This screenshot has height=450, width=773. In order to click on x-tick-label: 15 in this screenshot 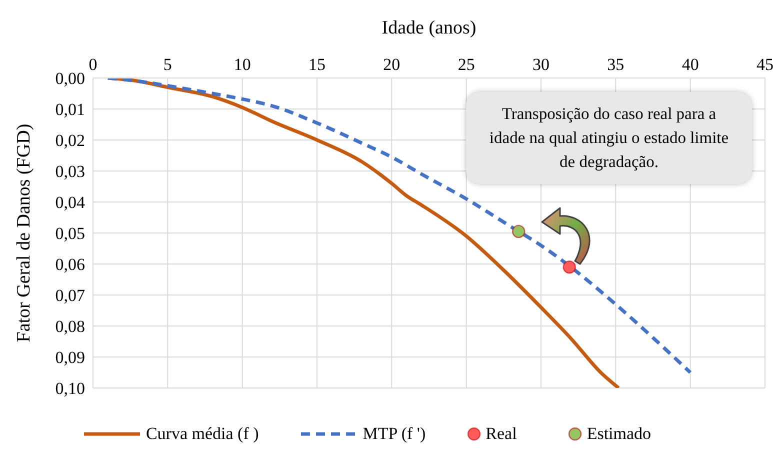, I will do `click(317, 64)`.